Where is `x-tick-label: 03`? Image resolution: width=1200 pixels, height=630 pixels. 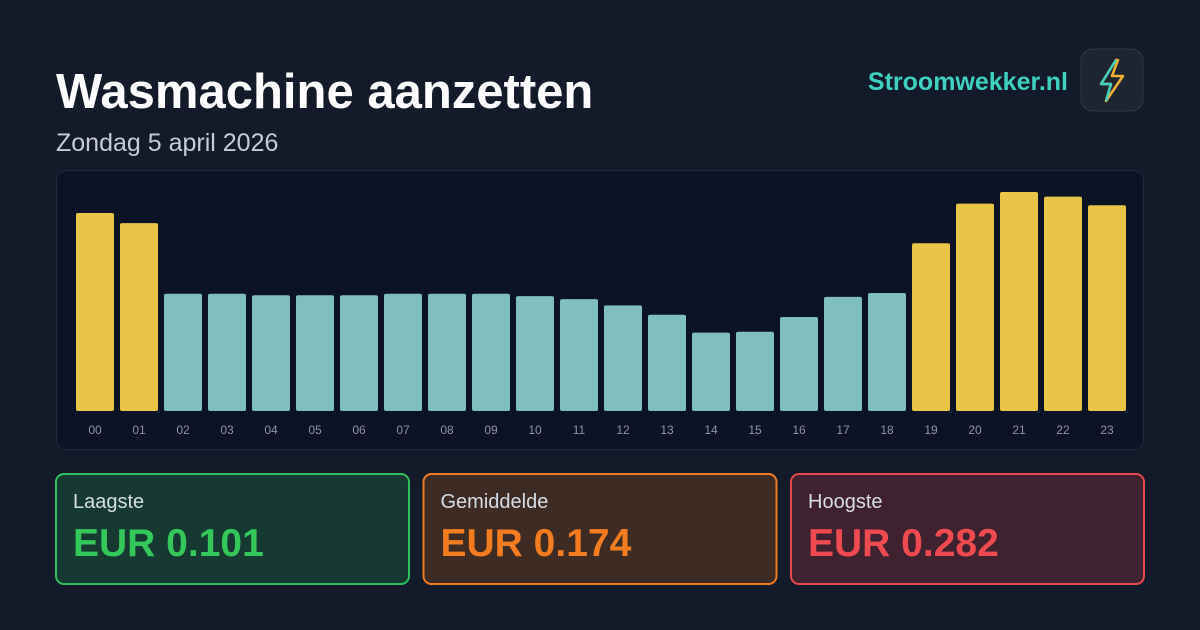 x-tick-label: 03 is located at coordinates (227, 430).